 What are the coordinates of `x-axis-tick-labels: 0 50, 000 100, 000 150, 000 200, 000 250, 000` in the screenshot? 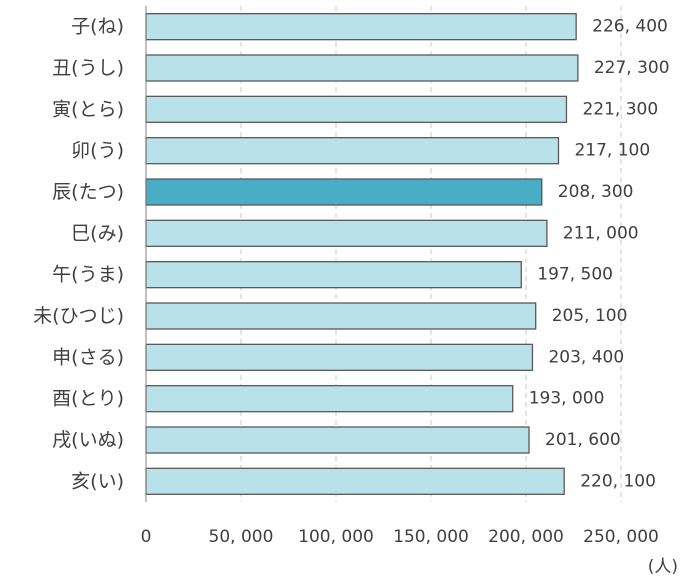 It's located at (400, 537).